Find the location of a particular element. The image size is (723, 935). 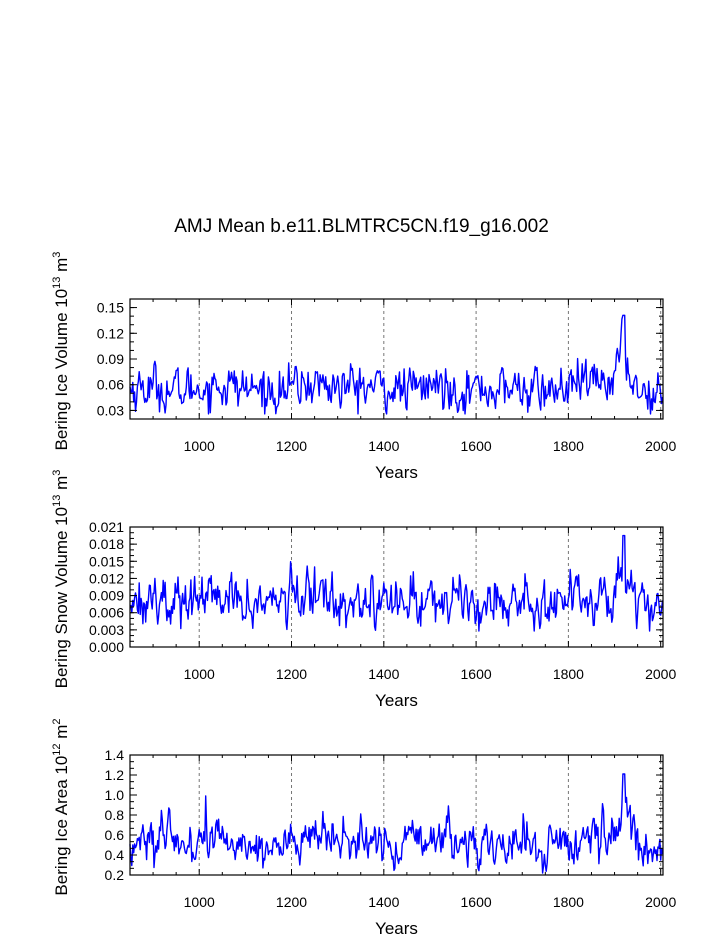

snow-volume-ytick-label-4: 0.012 is located at coordinates (106, 578).